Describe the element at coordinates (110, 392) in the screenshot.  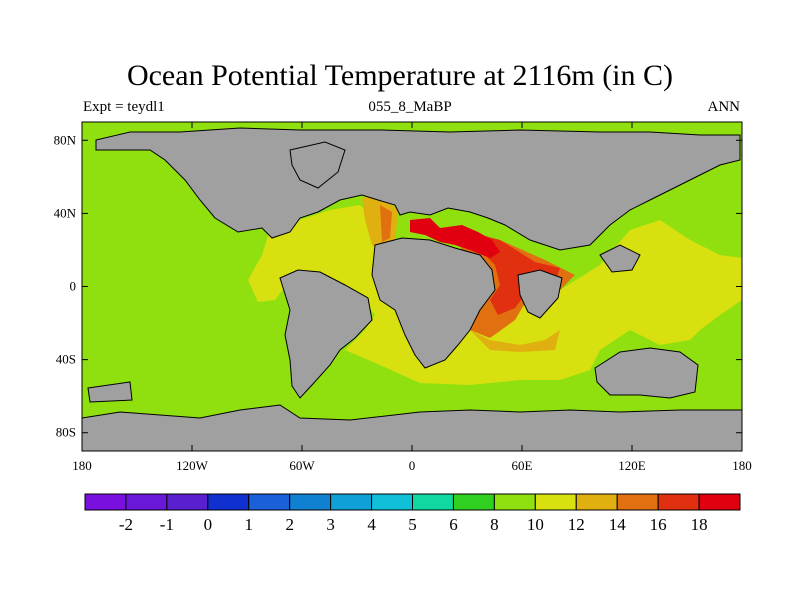
I see `land-island` at that location.